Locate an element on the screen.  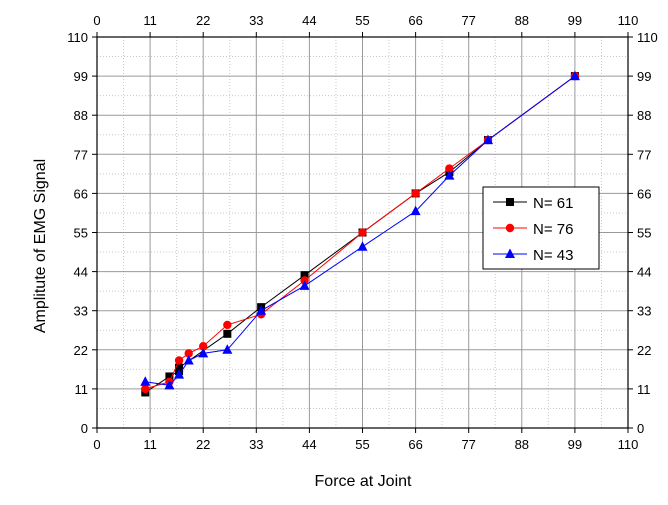
y-tick-label-left: 77 is located at coordinates (81, 154).